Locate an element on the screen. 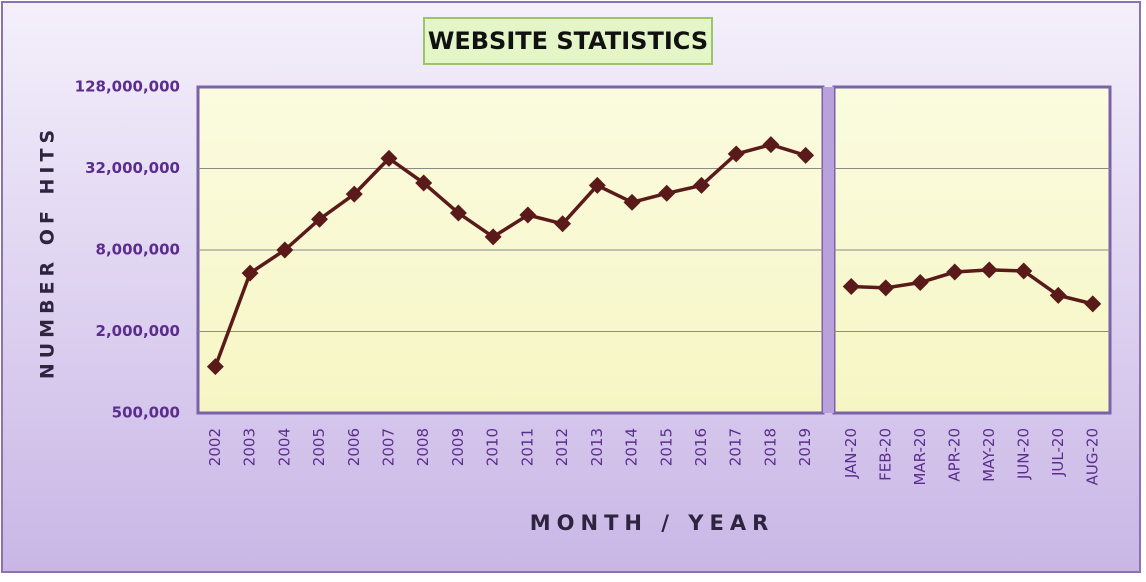 The width and height of the screenshot is (1146, 582). x-tick-label: 2012 is located at coordinates (562, 447).